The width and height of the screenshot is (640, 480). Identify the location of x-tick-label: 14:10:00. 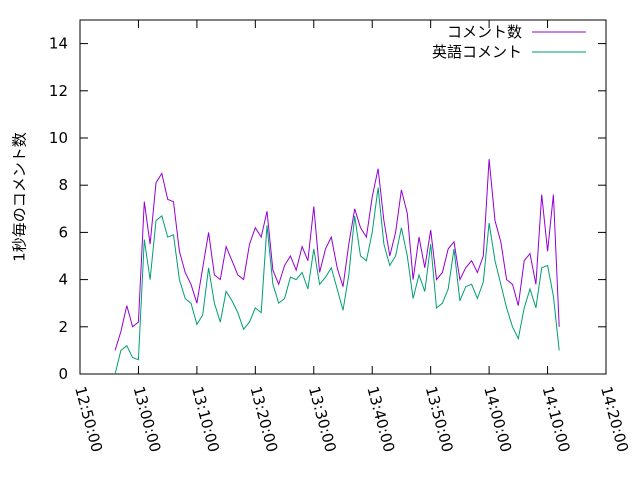
(556, 419).